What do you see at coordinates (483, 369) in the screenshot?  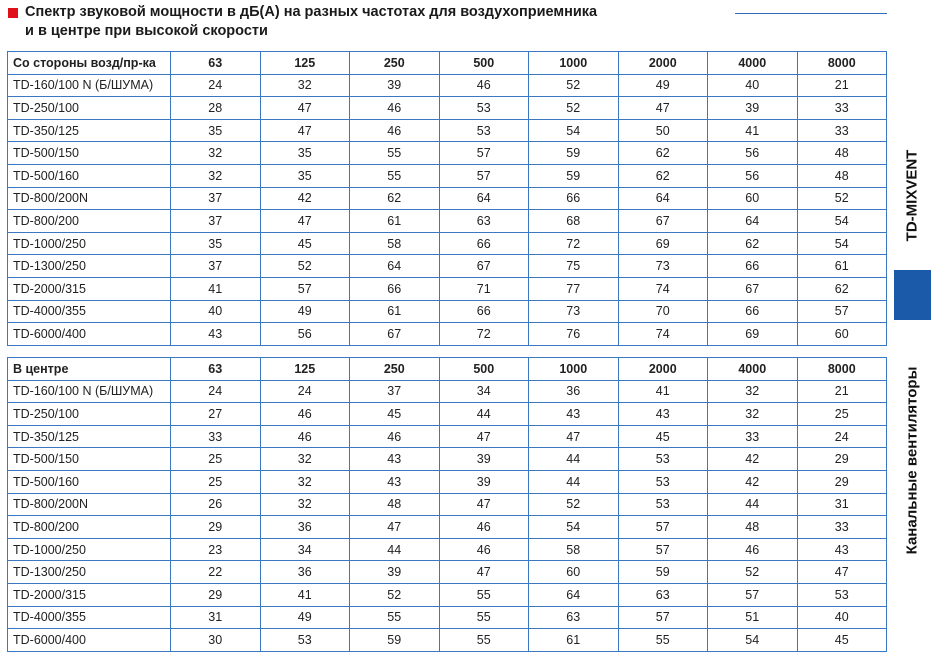 I see `frequency-header-cell: 500` at bounding box center [483, 369].